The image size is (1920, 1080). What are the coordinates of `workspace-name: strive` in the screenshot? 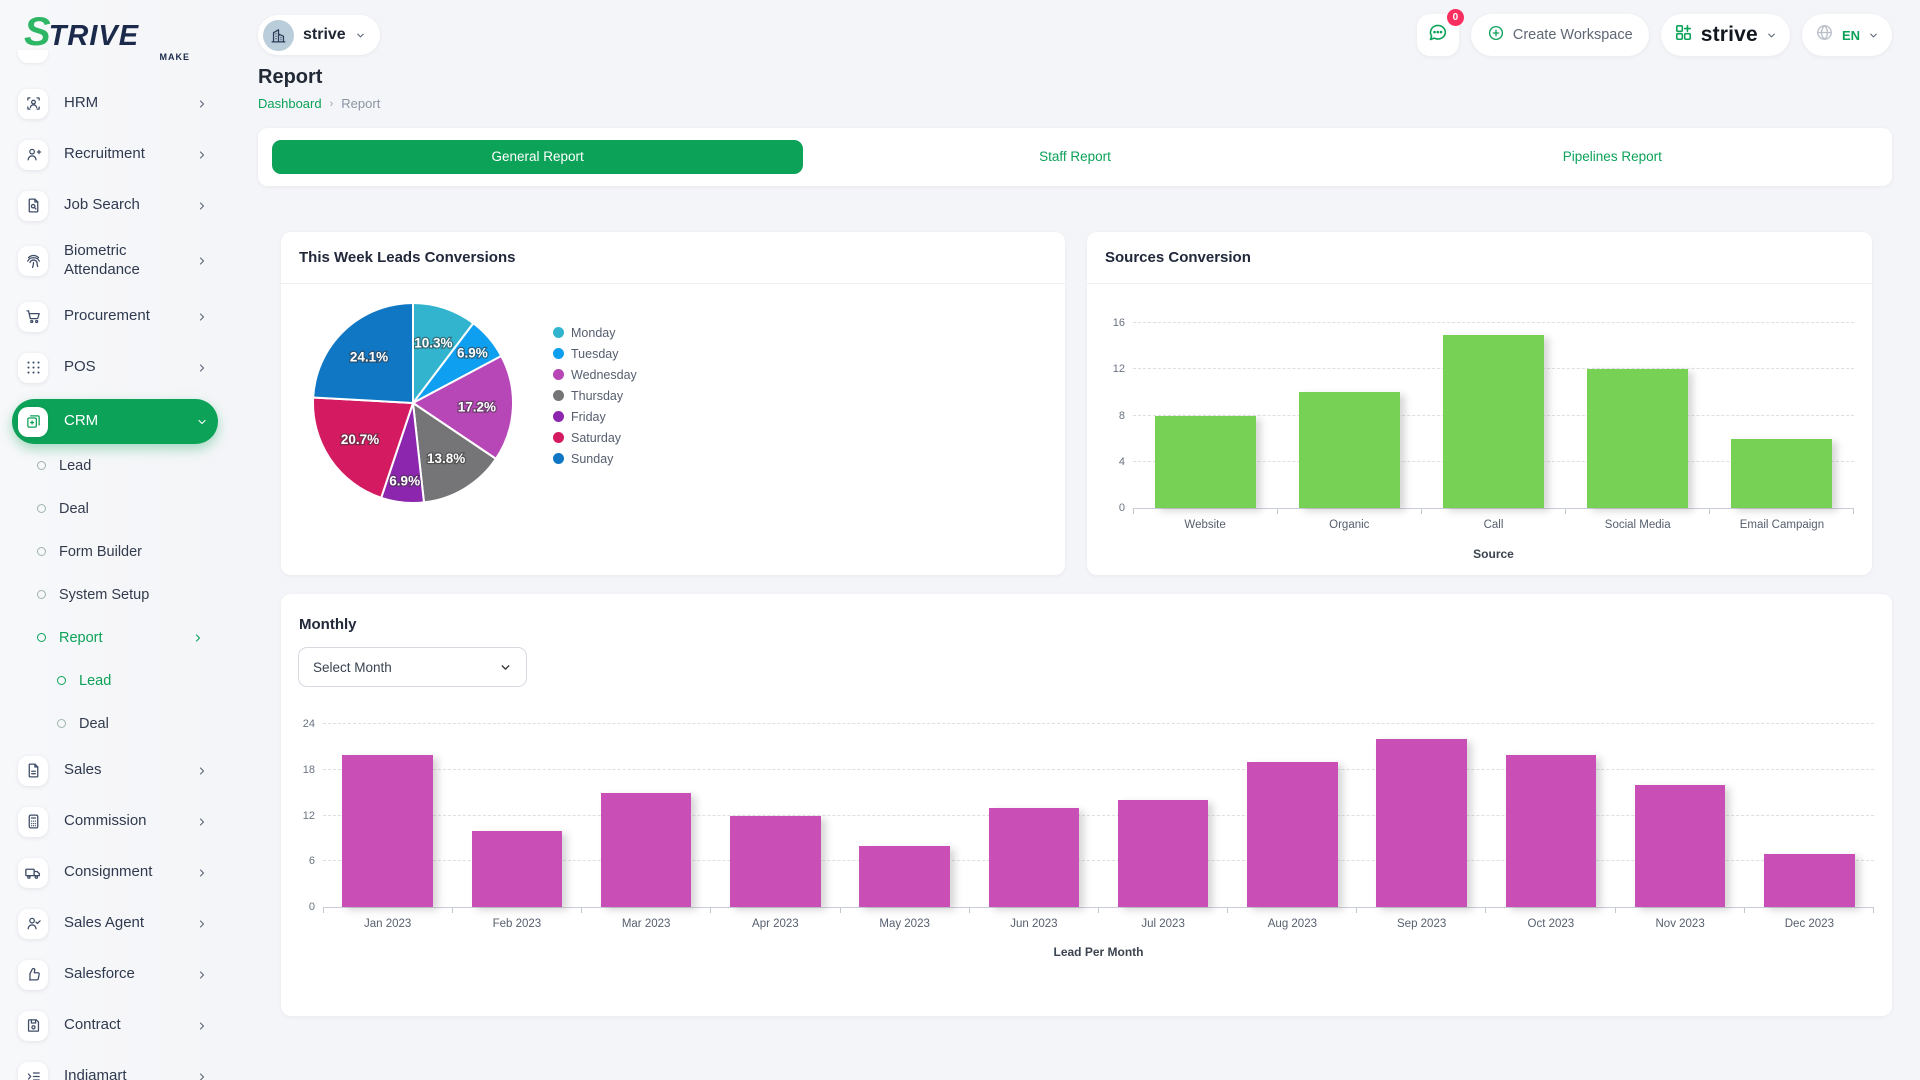 It's located at (324, 34).